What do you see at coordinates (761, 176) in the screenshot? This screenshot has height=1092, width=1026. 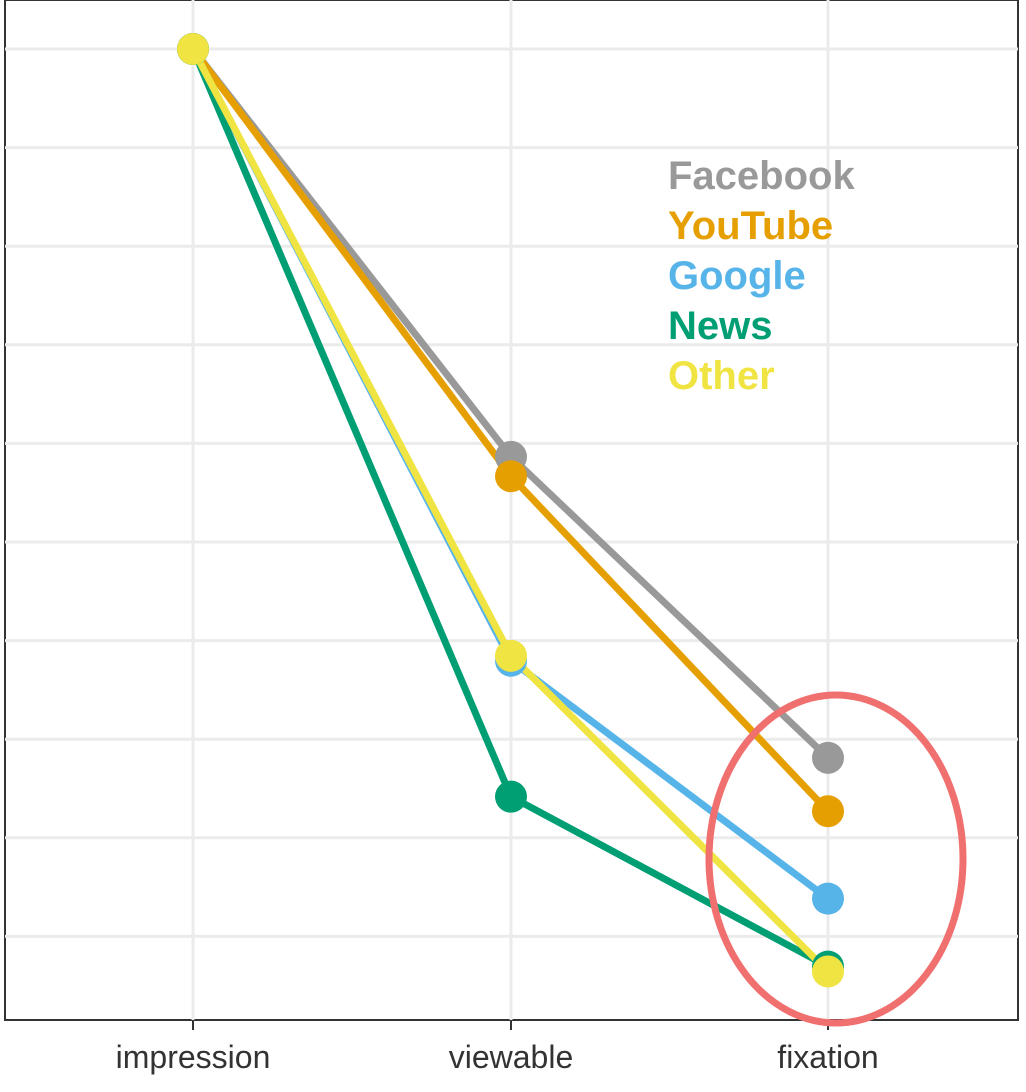 I see `legend-facebook: Facebook` at bounding box center [761, 176].